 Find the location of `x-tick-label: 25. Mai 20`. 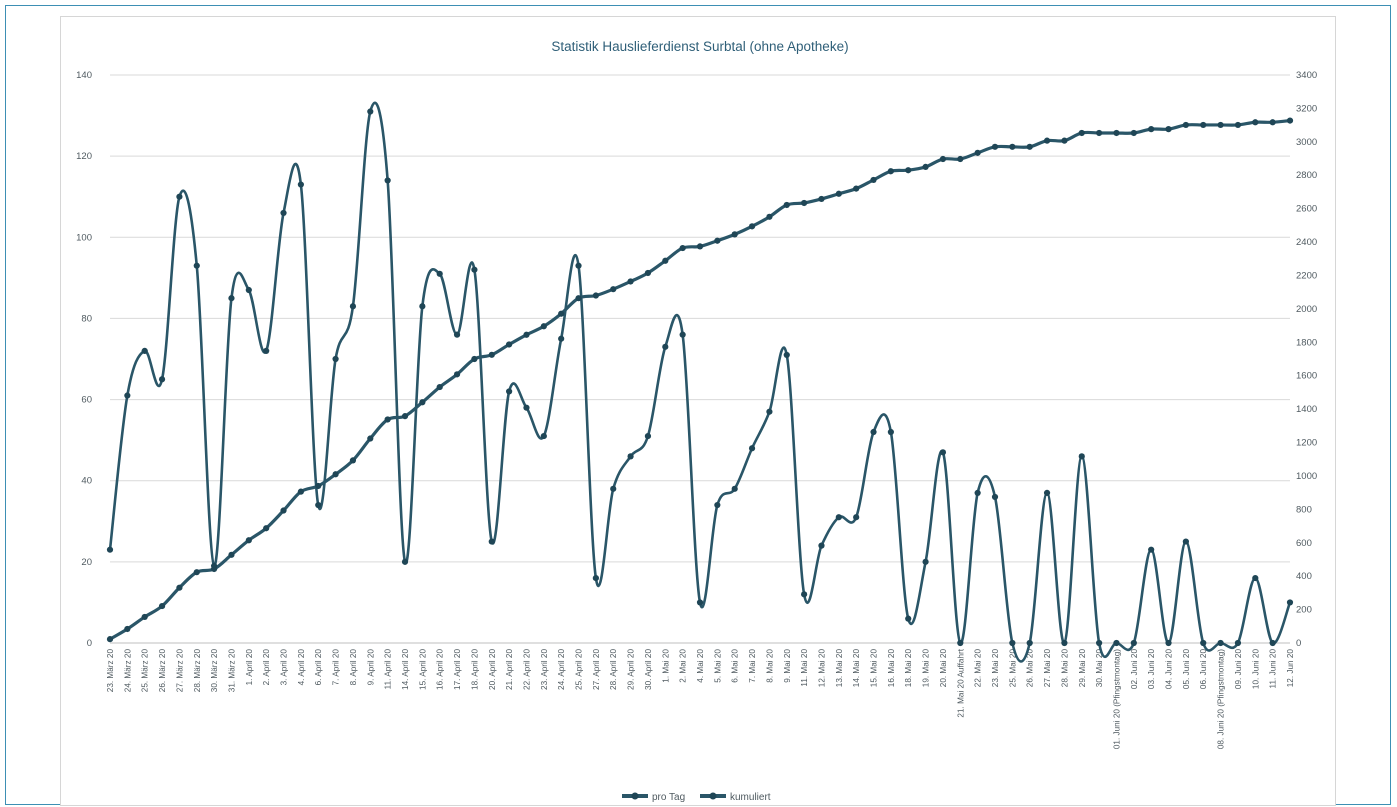

x-tick-label: 25. Mai 20 is located at coordinates (1012, 668).